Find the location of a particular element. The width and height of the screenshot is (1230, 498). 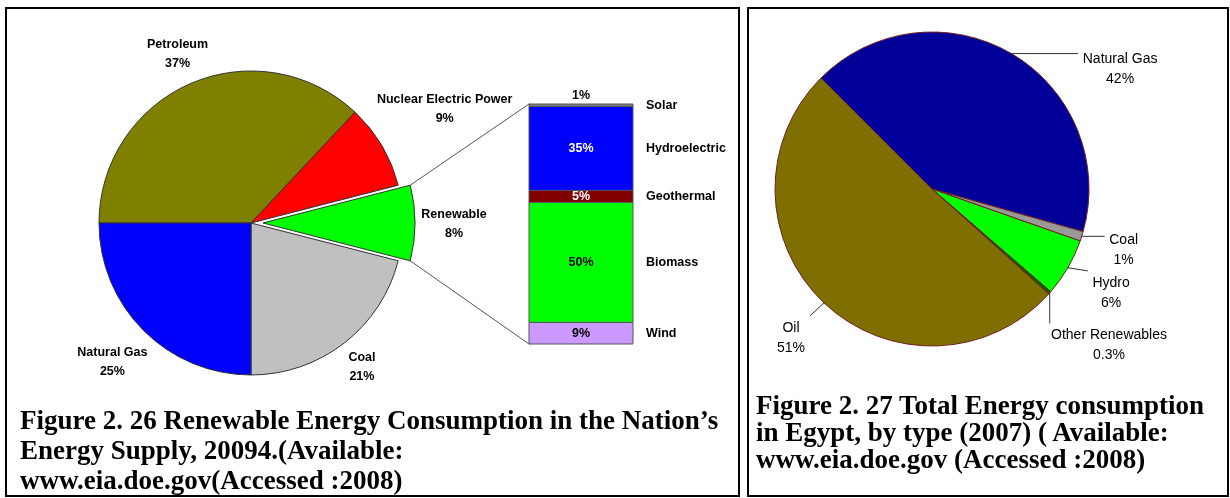

series-label: Solar is located at coordinates (662, 105).